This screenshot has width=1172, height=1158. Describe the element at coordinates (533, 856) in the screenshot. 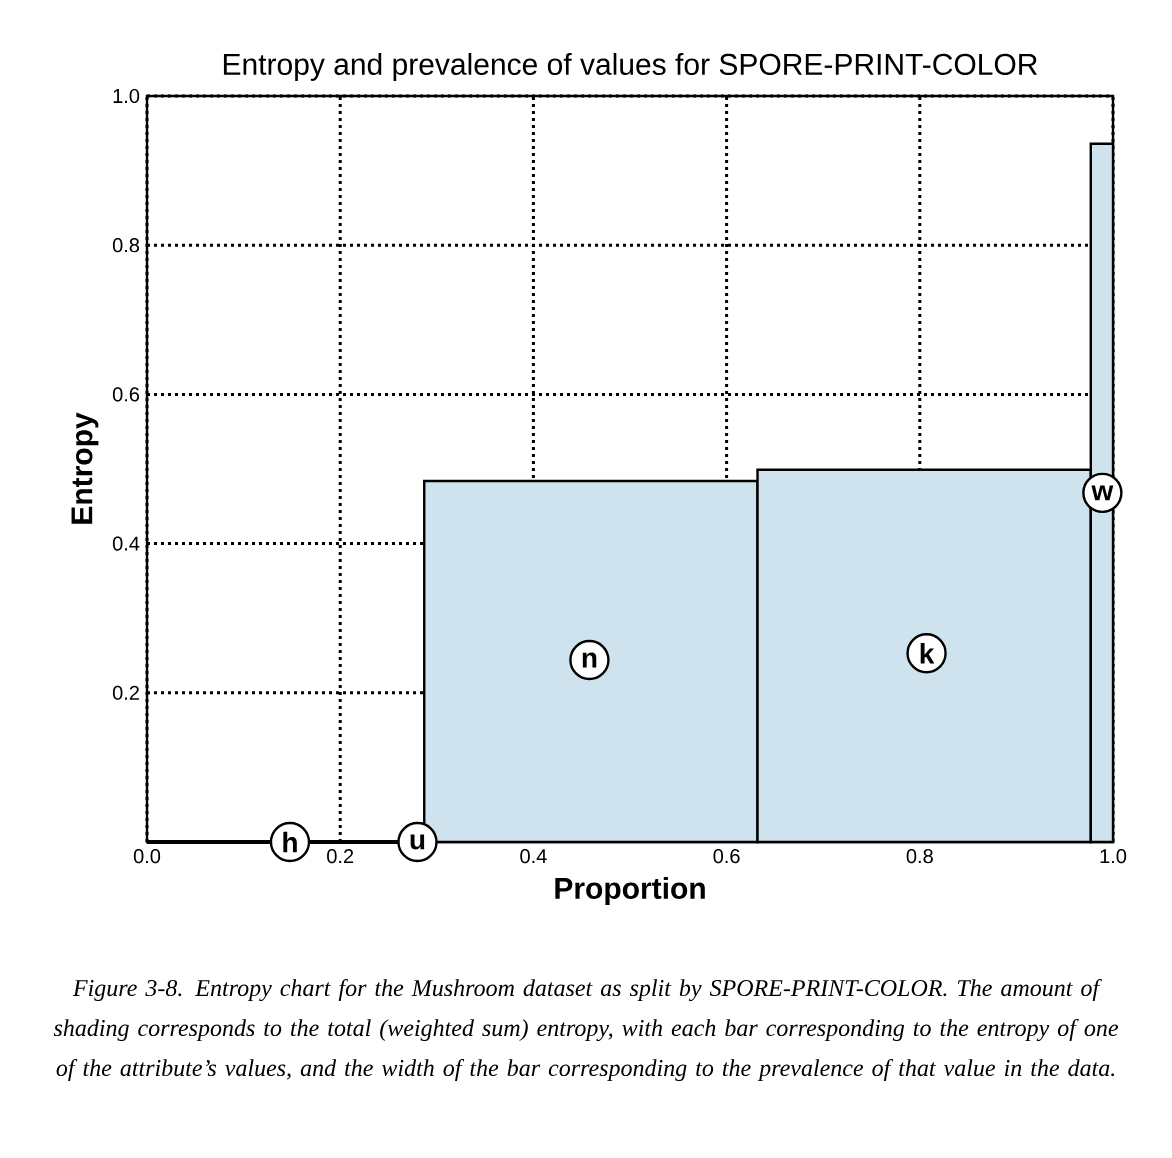

I see `x-tick-label: 0.4` at that location.